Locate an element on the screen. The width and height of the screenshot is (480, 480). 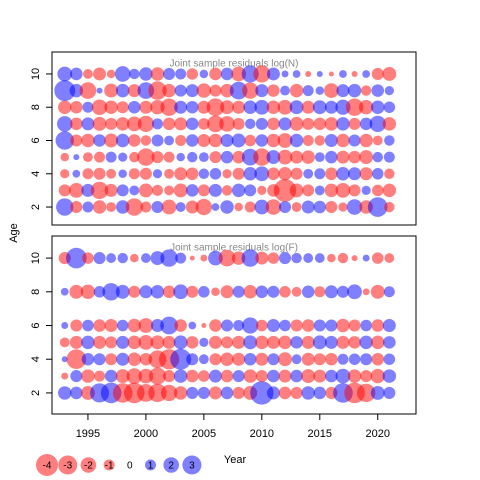
y-tick-label: 8 is located at coordinates (36, 292).